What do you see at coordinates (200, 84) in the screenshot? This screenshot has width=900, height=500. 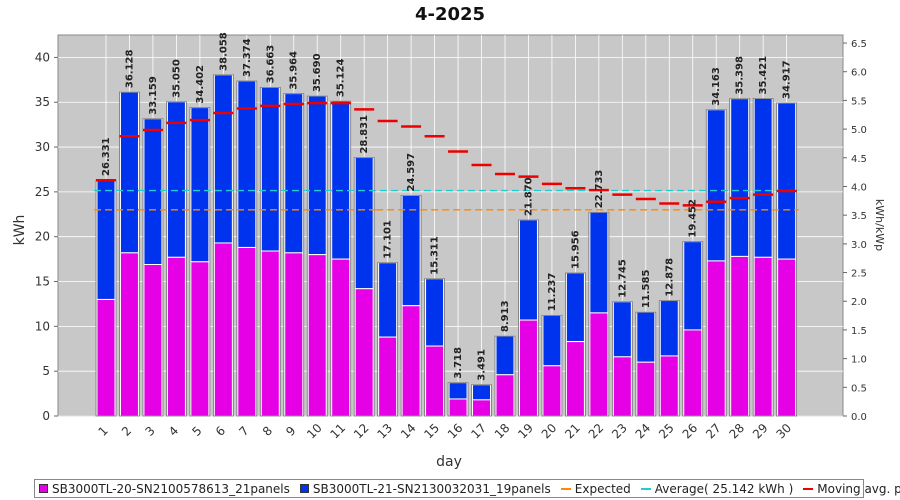 I see `bar-total-label: 34.402` at bounding box center [200, 84].